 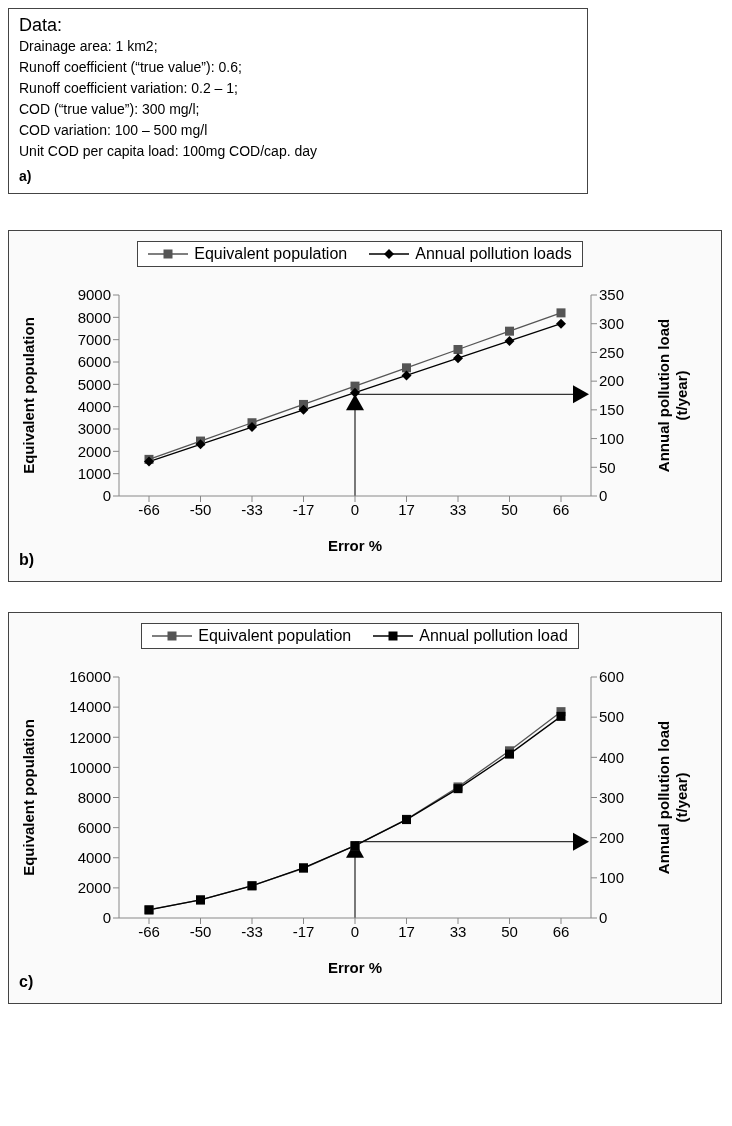 I want to click on y-tick-label: 12000, so click(x=90, y=737).